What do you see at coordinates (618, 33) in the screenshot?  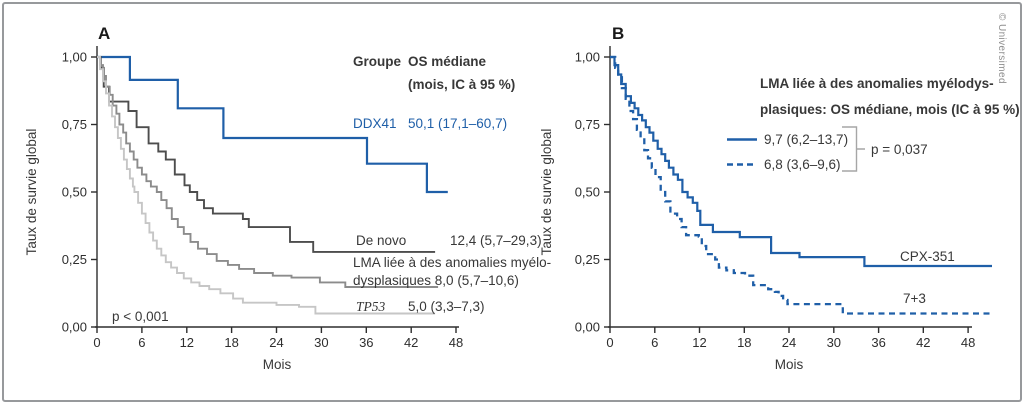 I see `panel-b-label: B` at bounding box center [618, 33].